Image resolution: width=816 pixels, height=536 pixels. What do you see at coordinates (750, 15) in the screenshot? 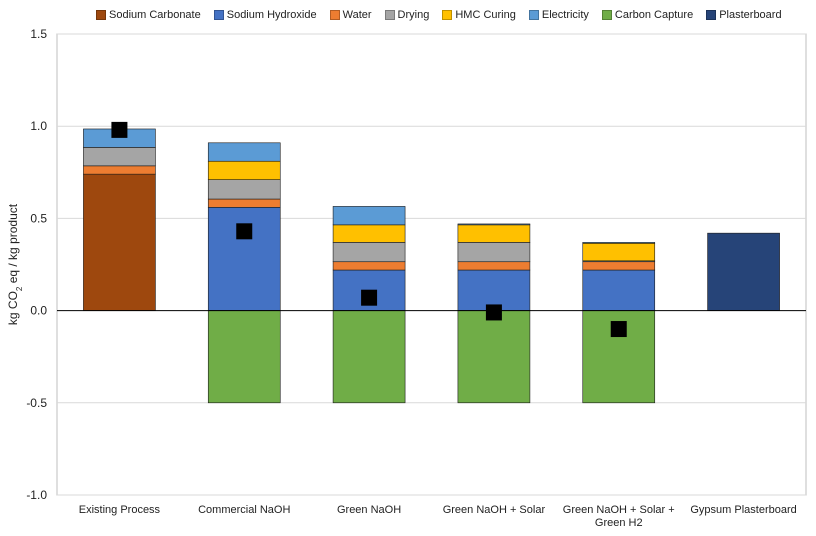
I see `legend-label: Plasterboard` at bounding box center [750, 15].